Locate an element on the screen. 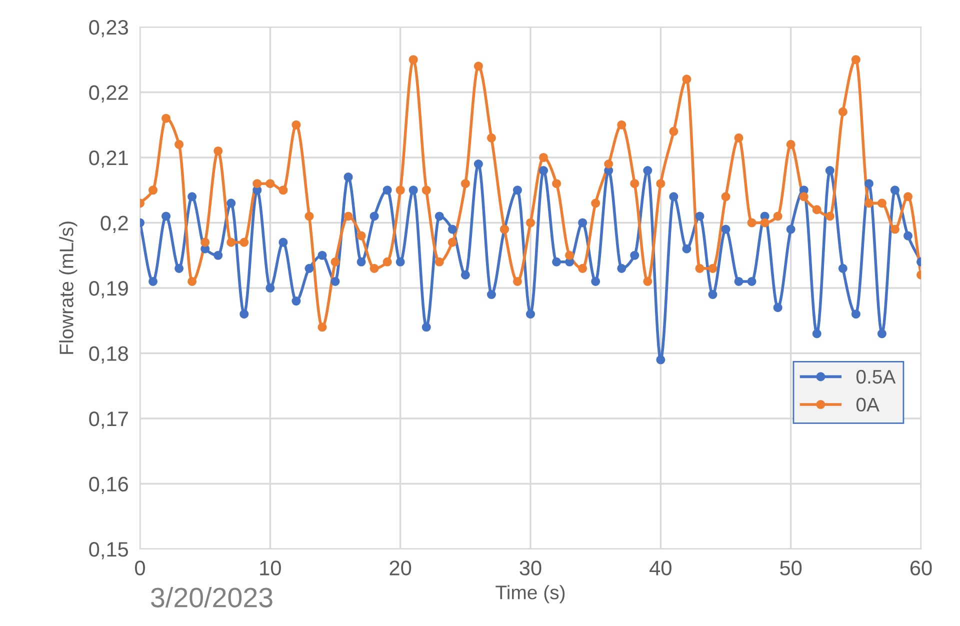 The height and width of the screenshot is (626, 960). y-tick-label: 0,18 is located at coordinates (108, 355).